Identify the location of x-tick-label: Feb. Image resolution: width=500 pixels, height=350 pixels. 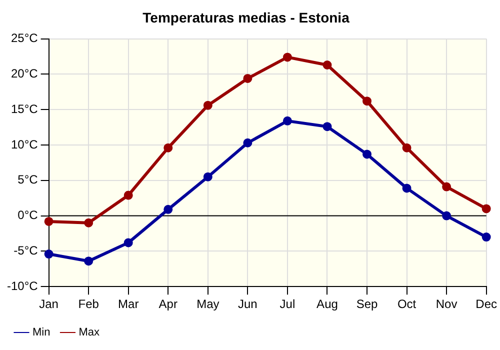
(89, 304).